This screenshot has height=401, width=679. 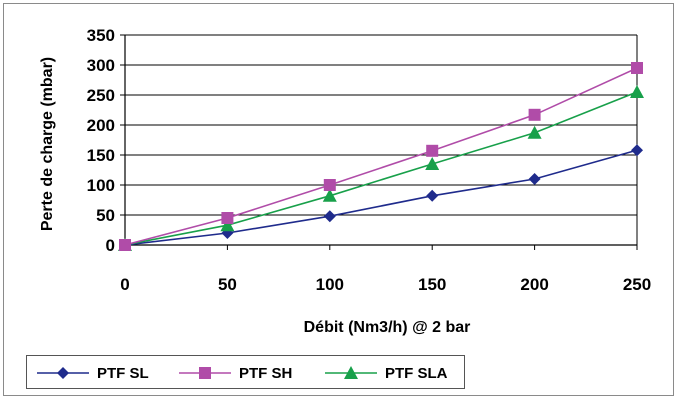 I want to click on legend-entry: PTF SL, so click(x=93, y=373).